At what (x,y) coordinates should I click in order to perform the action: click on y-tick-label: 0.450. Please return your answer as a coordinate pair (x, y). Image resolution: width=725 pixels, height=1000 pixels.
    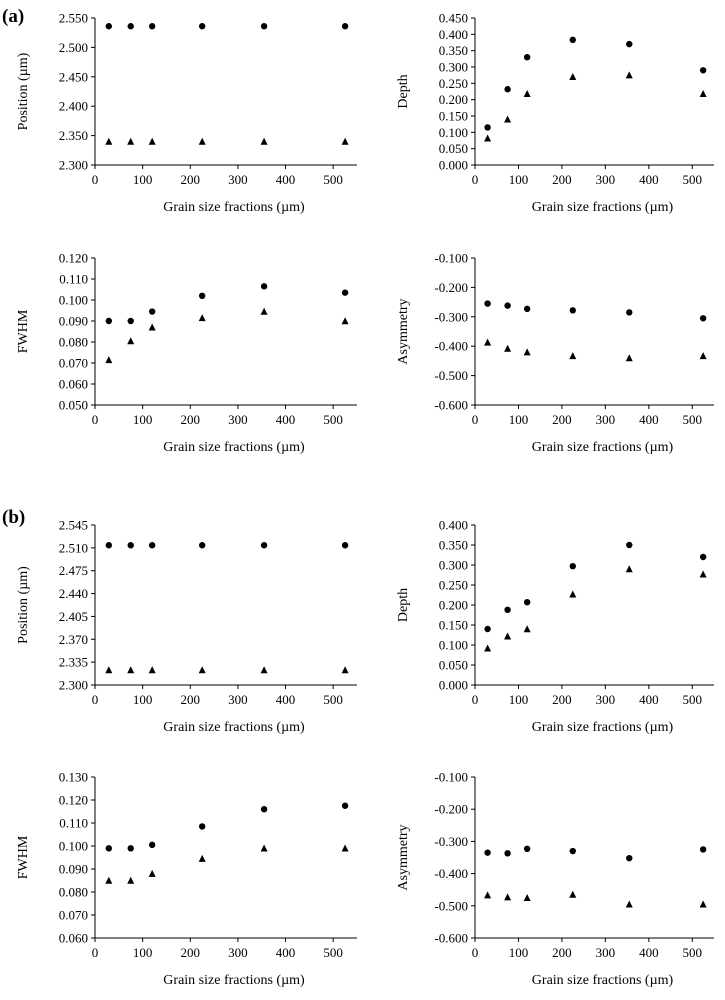
    Looking at the image, I should click on (453, 18).